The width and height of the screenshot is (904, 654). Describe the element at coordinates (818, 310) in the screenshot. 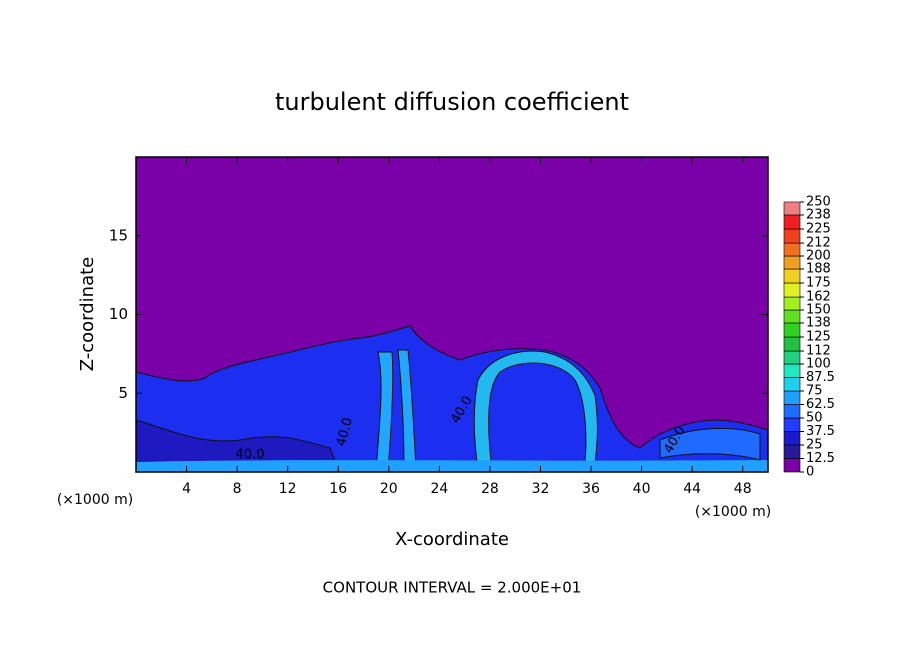

I see `colorbar-tick-label: 150` at that location.